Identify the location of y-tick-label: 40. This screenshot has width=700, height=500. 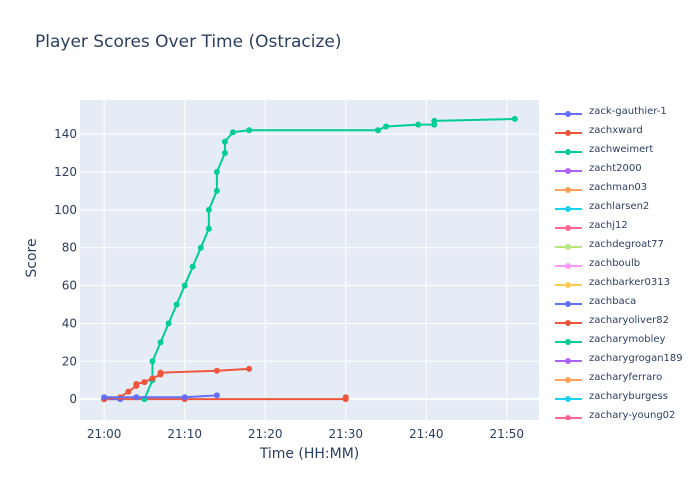
(69, 323).